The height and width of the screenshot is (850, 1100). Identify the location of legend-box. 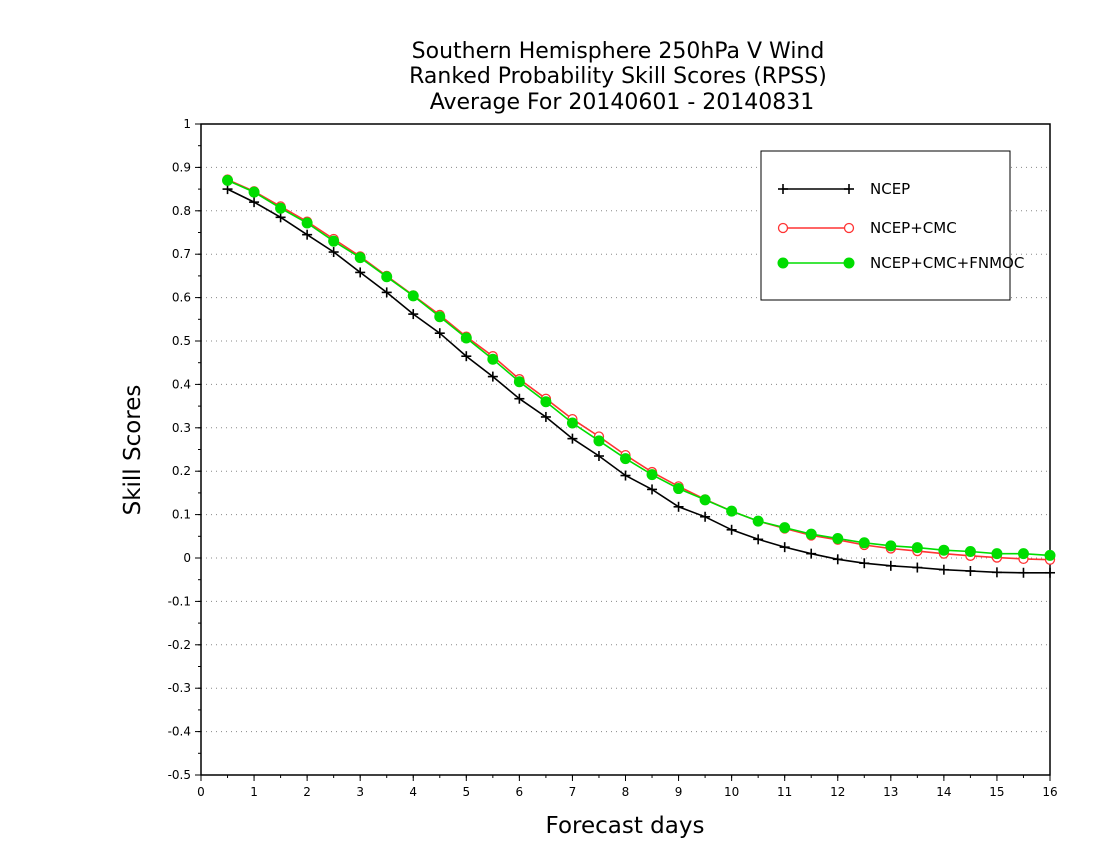
(885, 225).